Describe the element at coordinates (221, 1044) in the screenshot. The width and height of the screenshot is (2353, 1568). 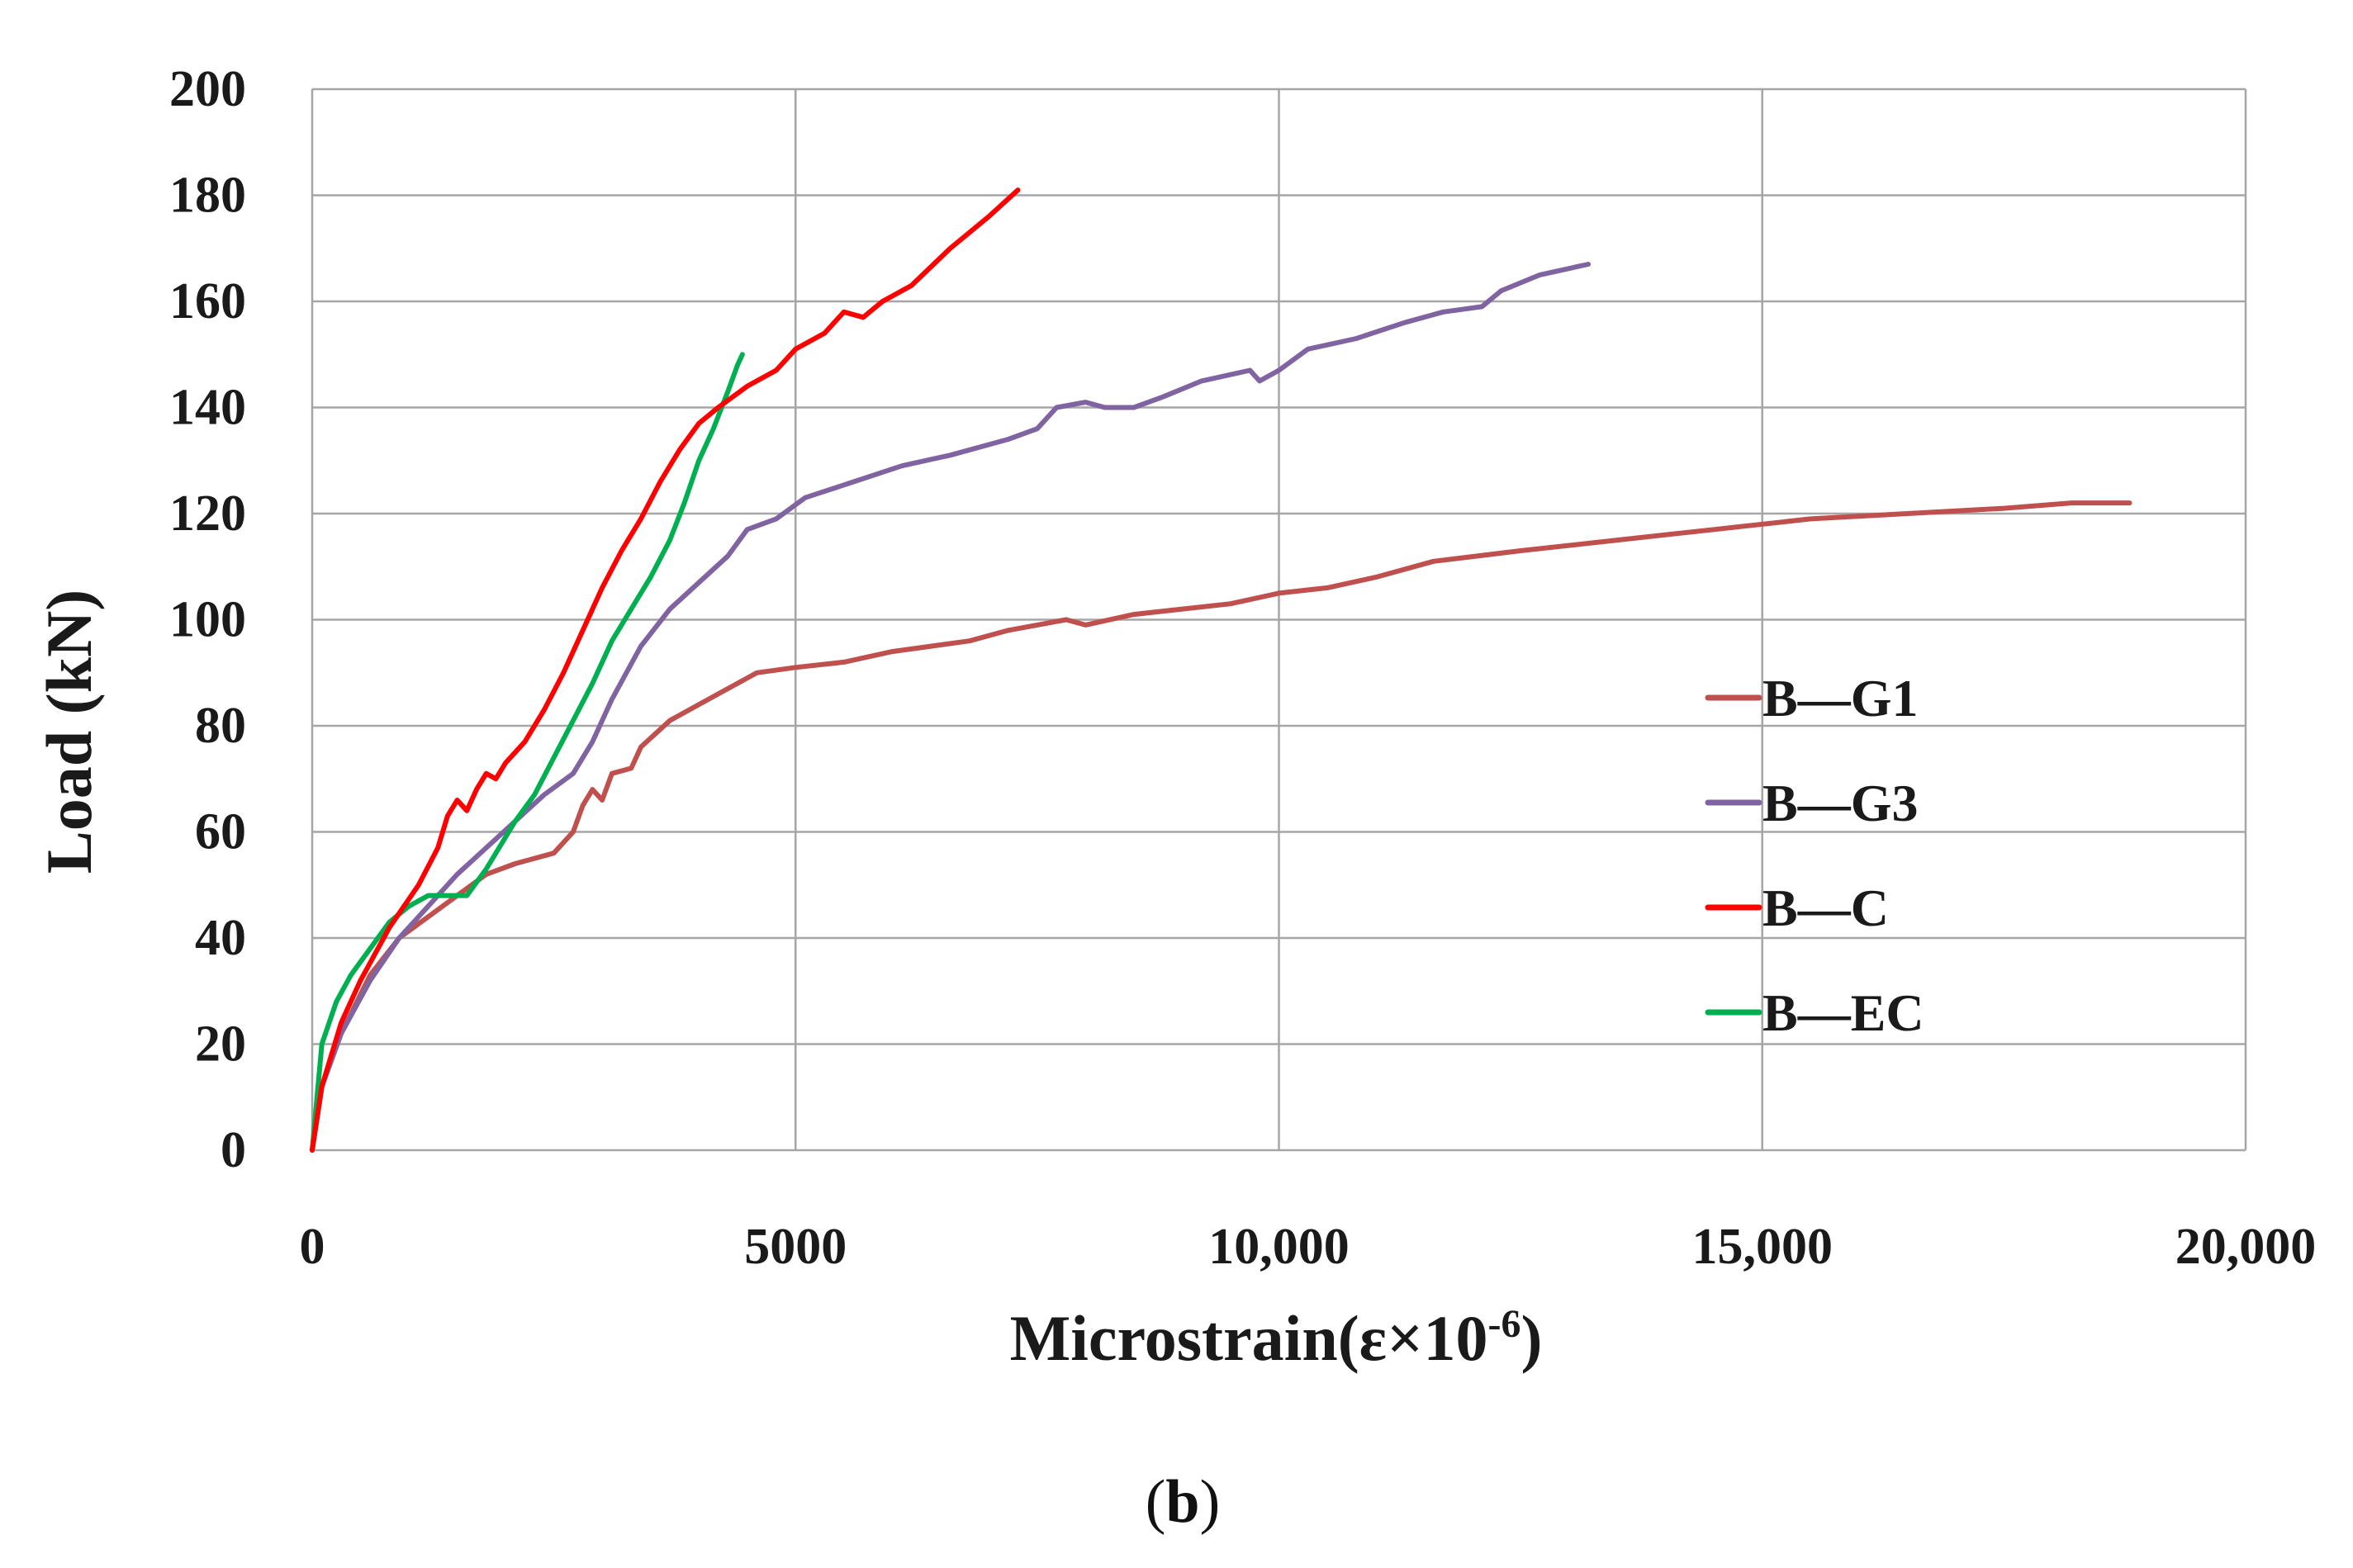
I see `y-tick-label: 20` at that location.